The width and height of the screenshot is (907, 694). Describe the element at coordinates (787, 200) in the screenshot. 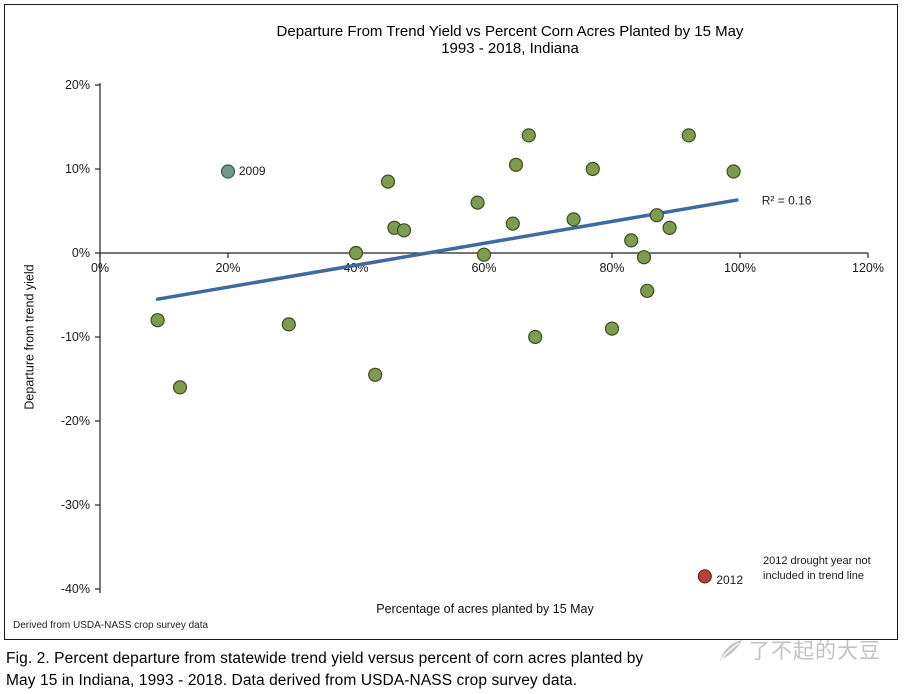

I see `r-squared-label: R² = 0.16` at that location.